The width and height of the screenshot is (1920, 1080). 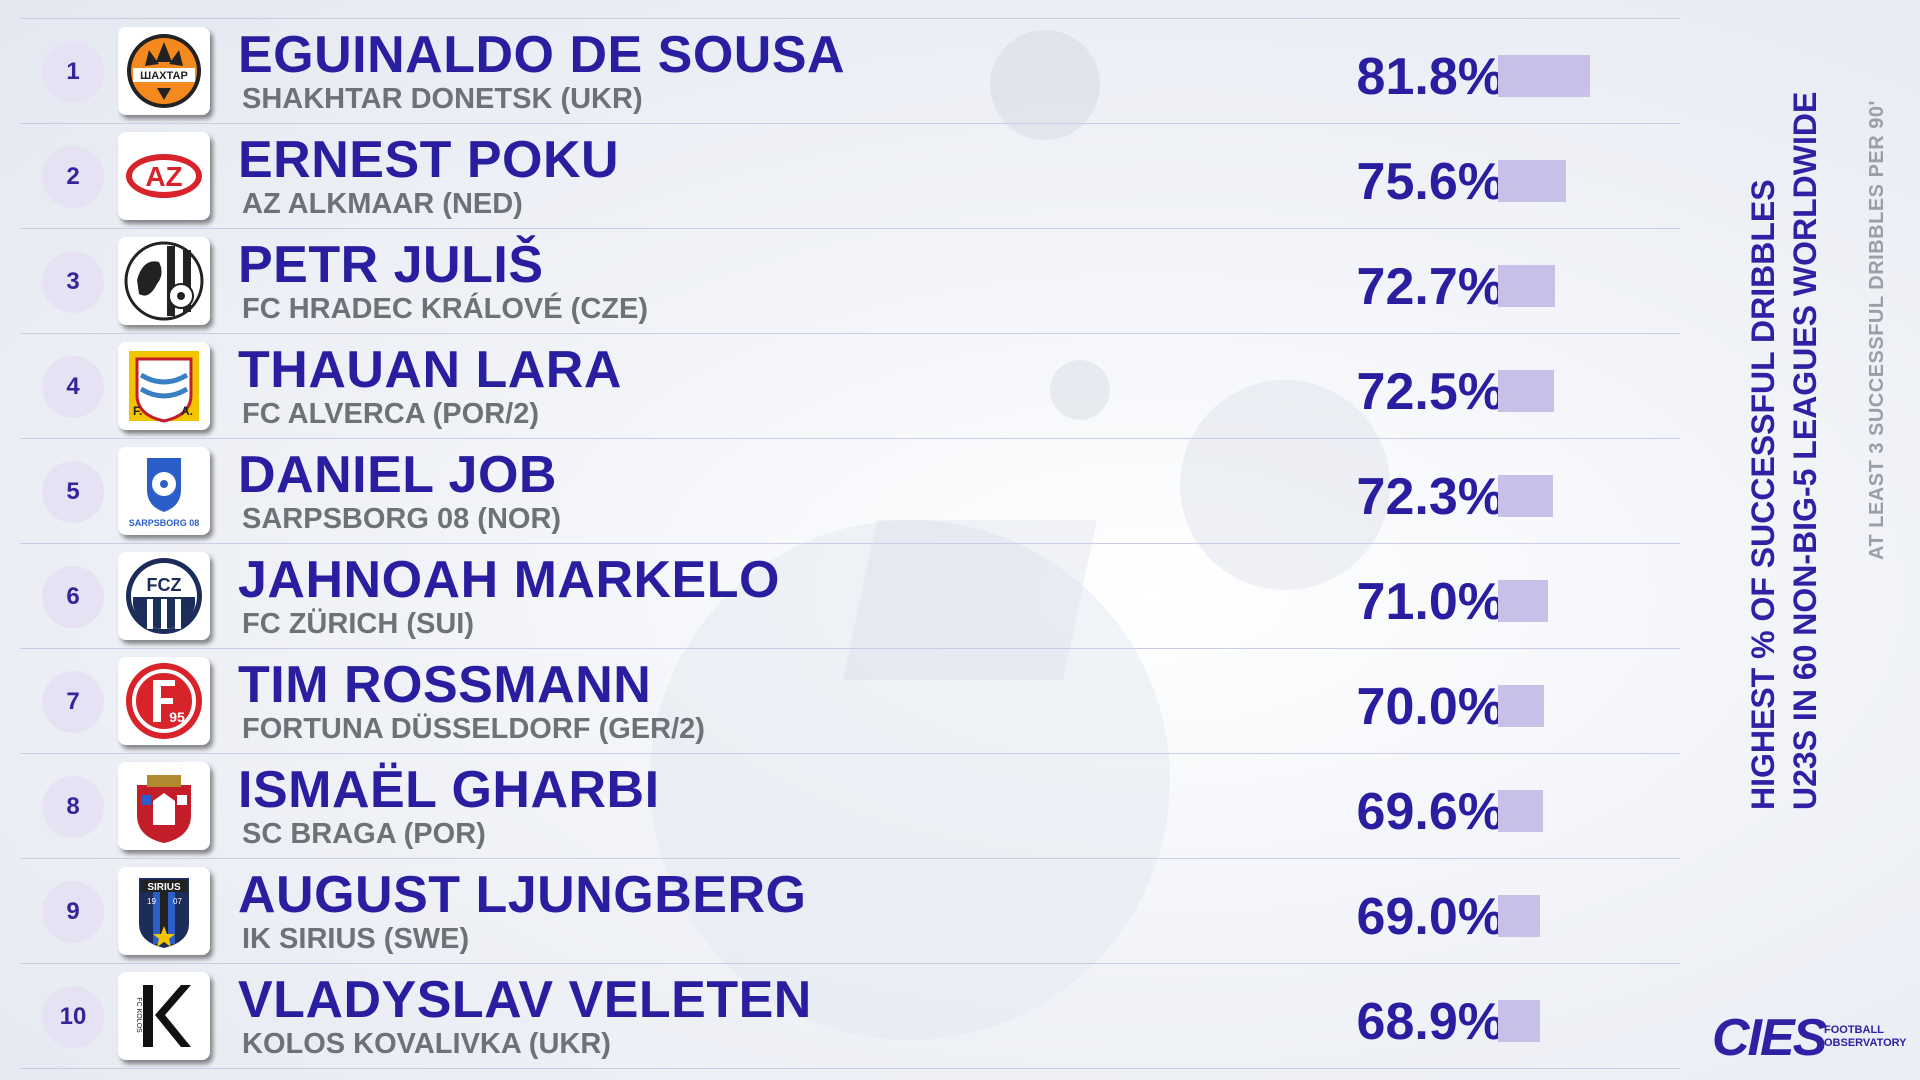 What do you see at coordinates (164, 281) in the screenshot?
I see `hradec-kralove-crest-icon` at bounding box center [164, 281].